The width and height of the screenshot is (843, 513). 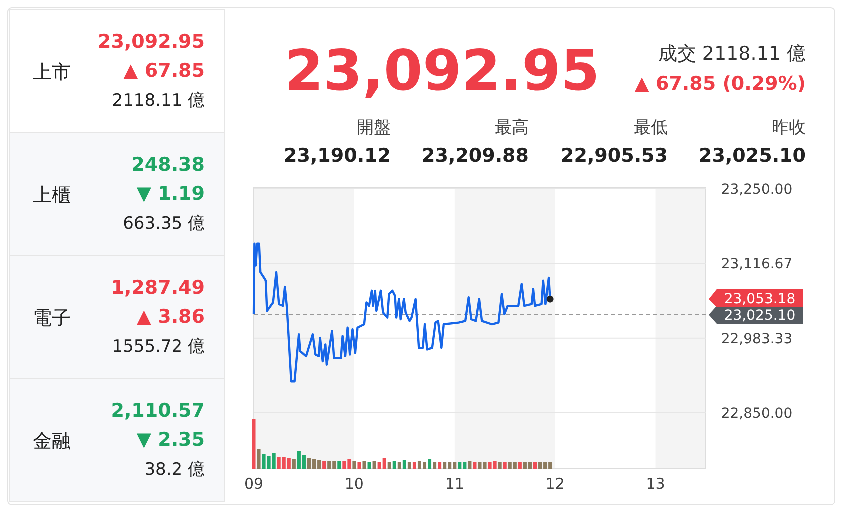 What do you see at coordinates (374, 128) in the screenshot?
I see `text: 開盤` at bounding box center [374, 128].